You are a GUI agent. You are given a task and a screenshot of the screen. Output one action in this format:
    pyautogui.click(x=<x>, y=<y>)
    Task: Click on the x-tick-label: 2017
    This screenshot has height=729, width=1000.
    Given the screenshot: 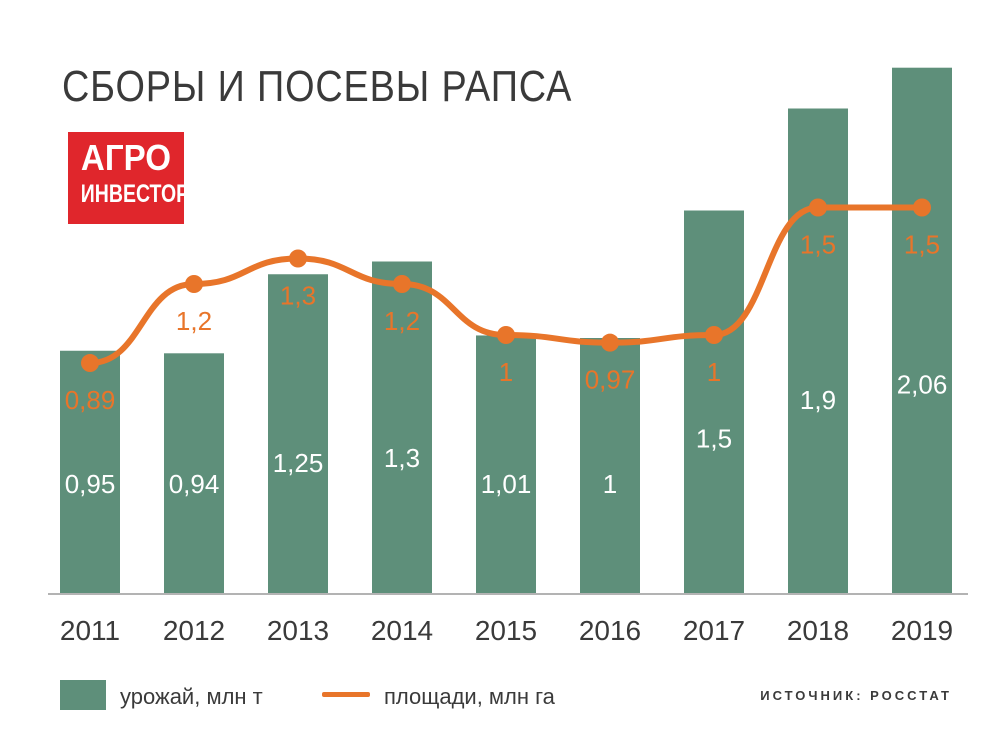 What is the action you would take?
    pyautogui.click(x=714, y=630)
    